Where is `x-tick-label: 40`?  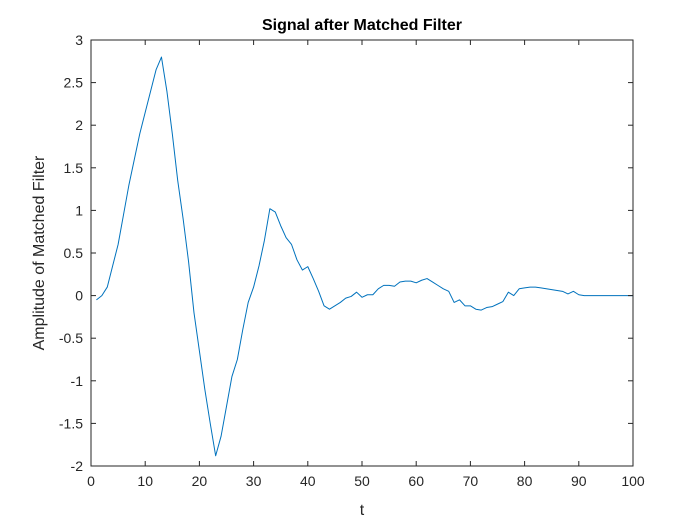
x-tick-label: 40 is located at coordinates (308, 481).